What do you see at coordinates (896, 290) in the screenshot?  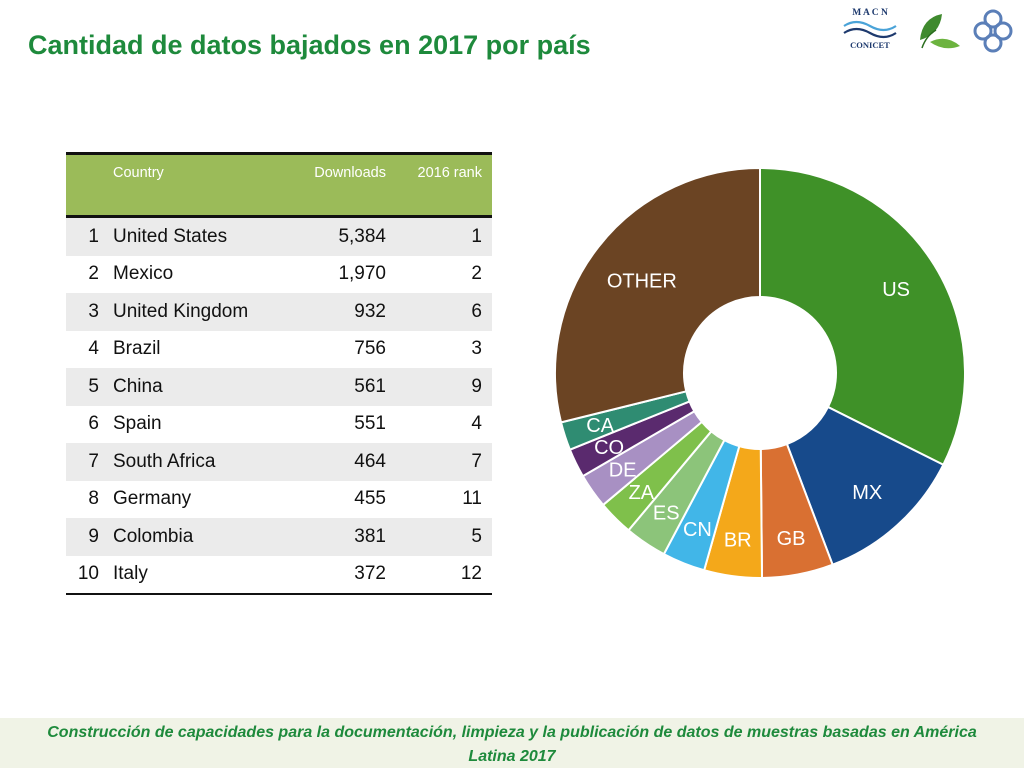 I see `slice-label-us: US` at bounding box center [896, 290].